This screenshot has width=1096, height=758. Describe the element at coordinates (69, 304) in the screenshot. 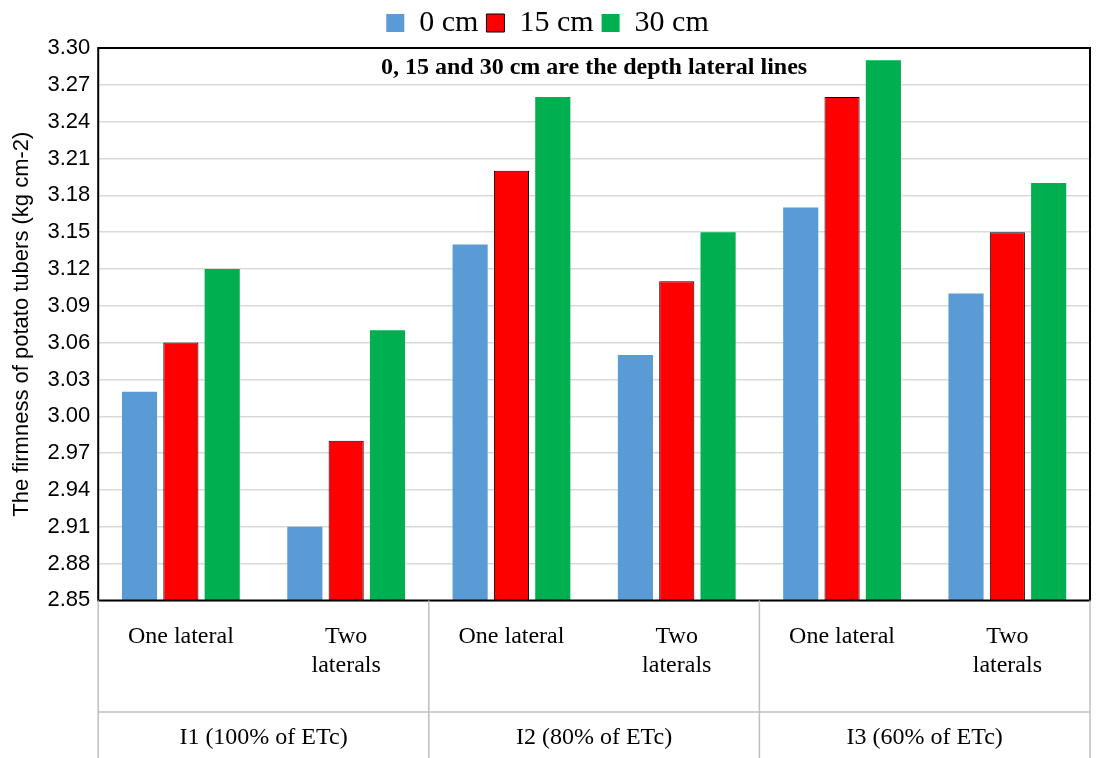

I see `y-tick-label: 3.09` at that location.